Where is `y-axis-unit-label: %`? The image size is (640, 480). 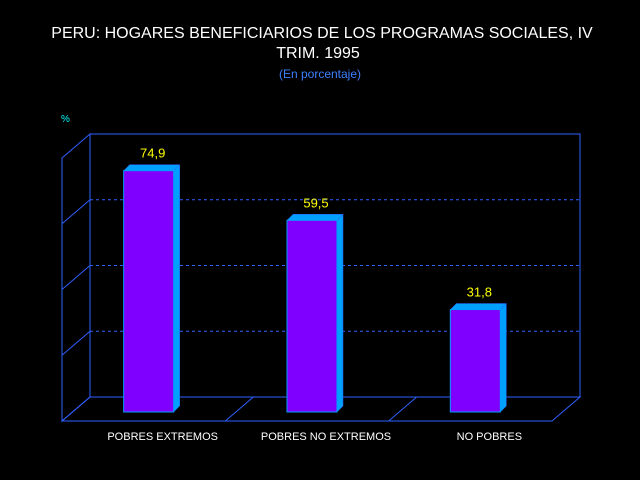
y-axis-unit-label: % is located at coordinates (65, 119).